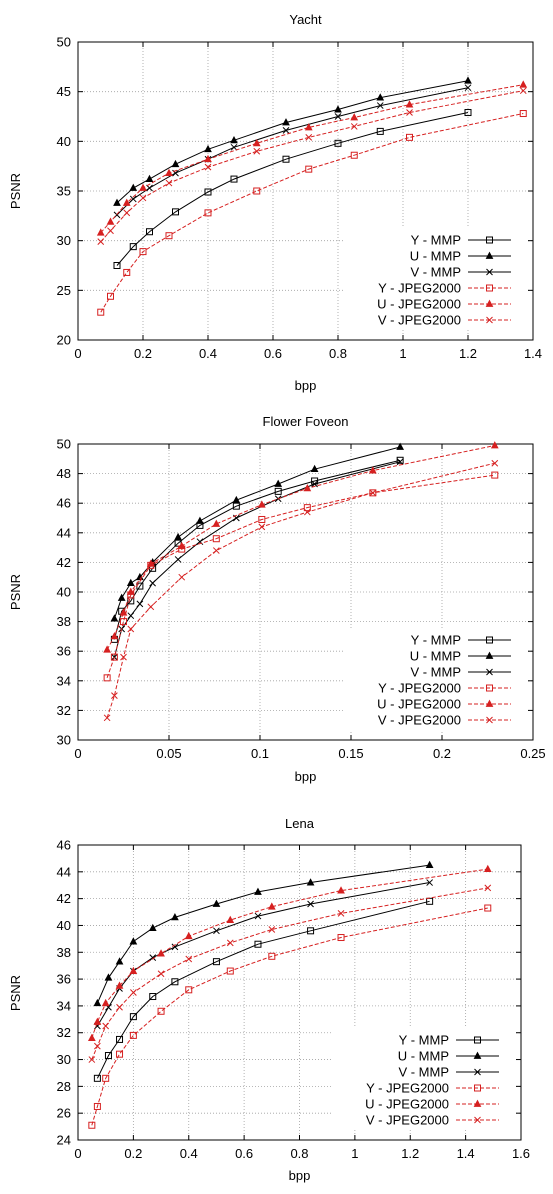  I want to click on series-y-mmp, so click(292, 189).